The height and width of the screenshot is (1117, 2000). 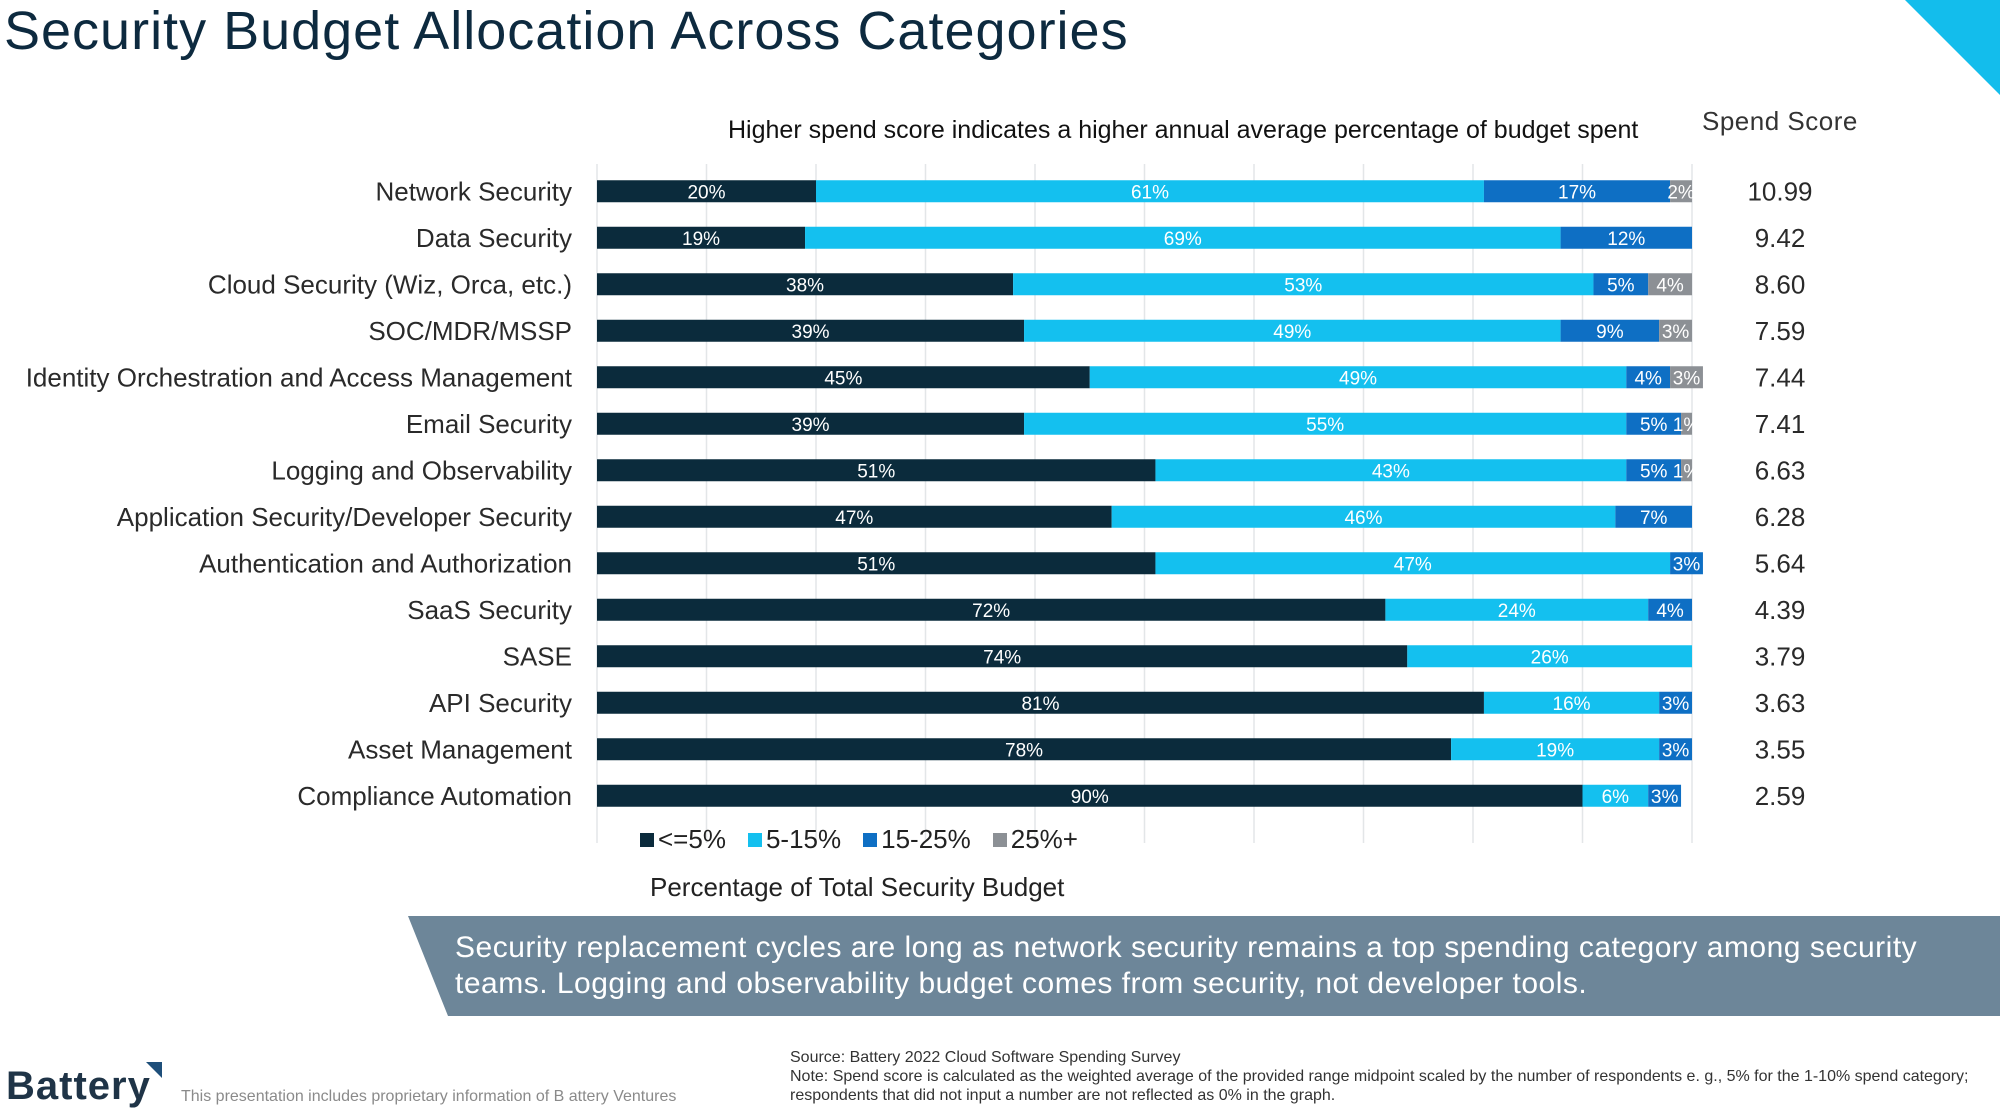 I want to click on segment-value-label: 74%, so click(x=1002, y=657).